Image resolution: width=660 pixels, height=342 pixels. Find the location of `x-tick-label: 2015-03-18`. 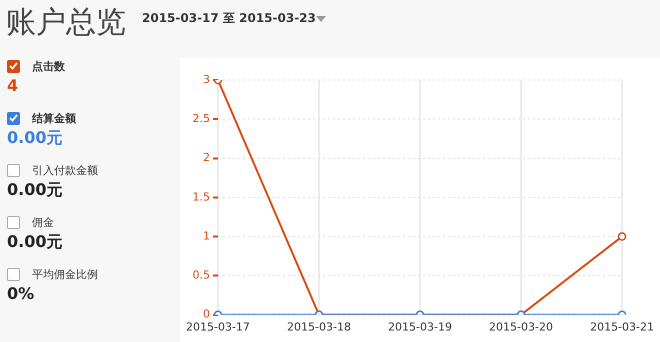

x-tick-label: 2015-03-18 is located at coordinates (319, 327).